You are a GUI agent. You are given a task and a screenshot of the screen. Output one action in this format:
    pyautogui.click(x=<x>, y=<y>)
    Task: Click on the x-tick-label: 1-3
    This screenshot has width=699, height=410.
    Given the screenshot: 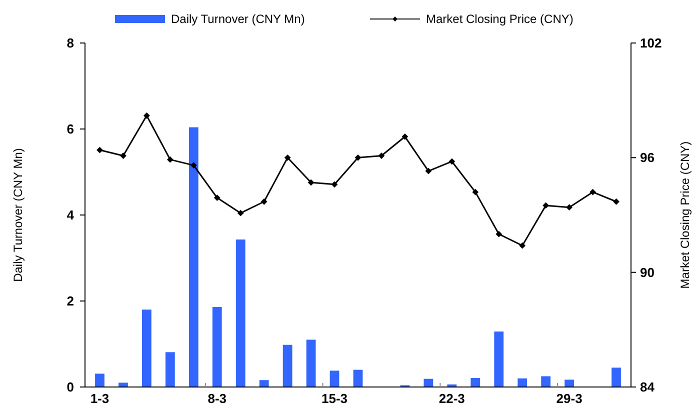 What is the action you would take?
    pyautogui.click(x=100, y=398)
    